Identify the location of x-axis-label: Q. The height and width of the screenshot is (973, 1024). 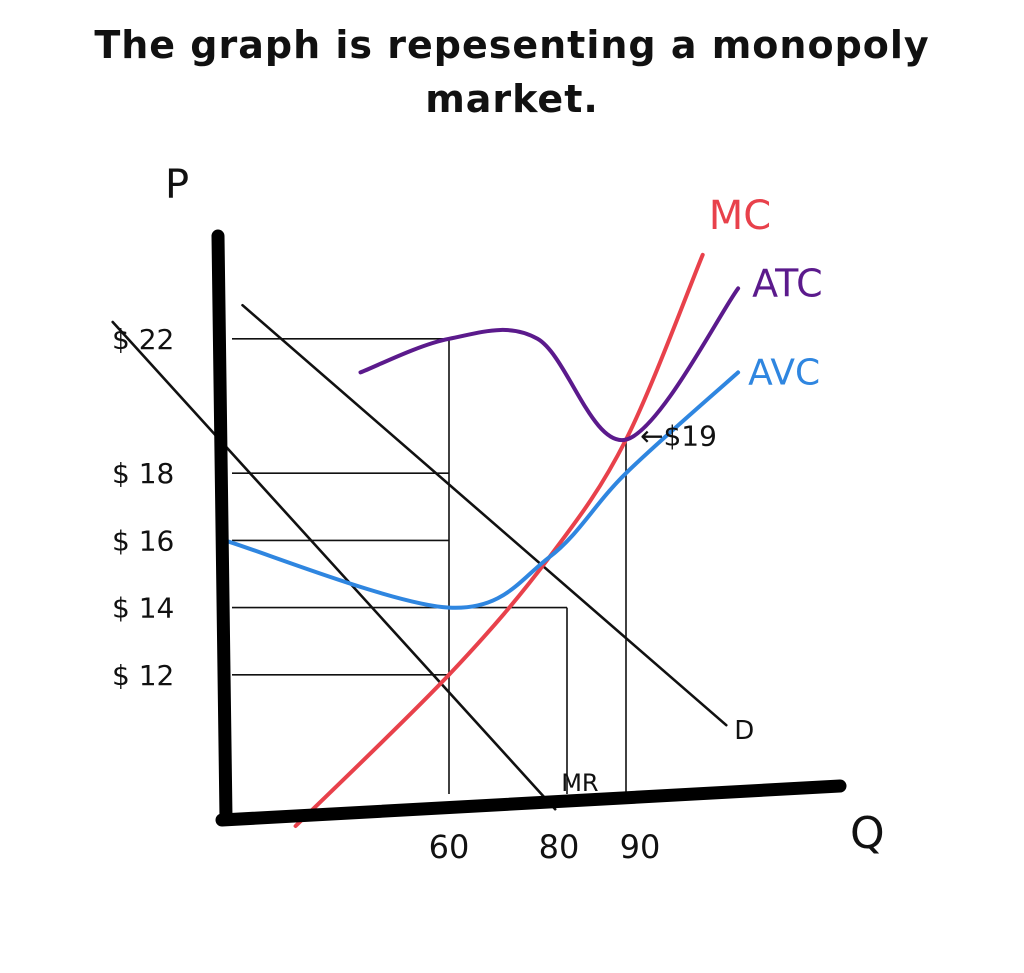
(867, 833).